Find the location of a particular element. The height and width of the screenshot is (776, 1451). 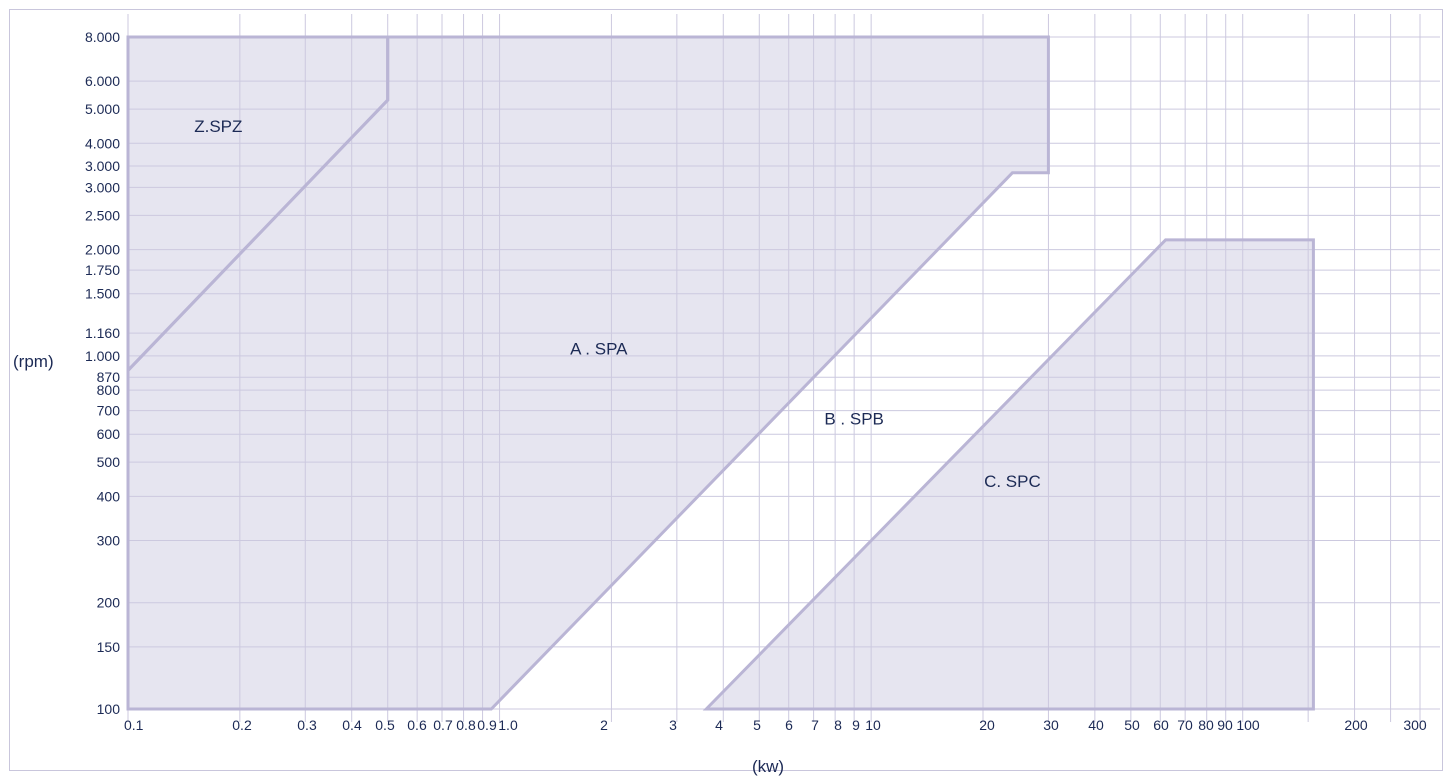

x-tick-label: 70 is located at coordinates (1185, 725).